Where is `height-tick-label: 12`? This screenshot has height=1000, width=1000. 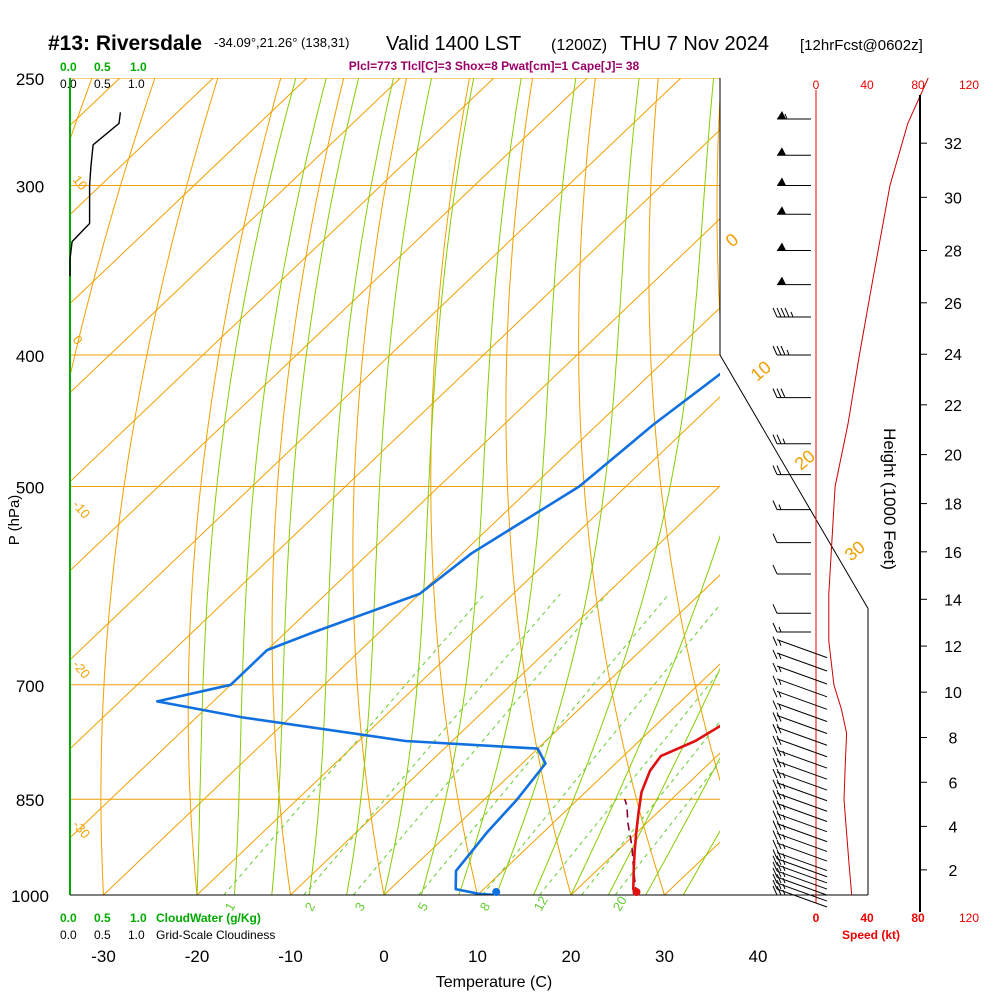 height-tick-label: 12 is located at coordinates (953, 647).